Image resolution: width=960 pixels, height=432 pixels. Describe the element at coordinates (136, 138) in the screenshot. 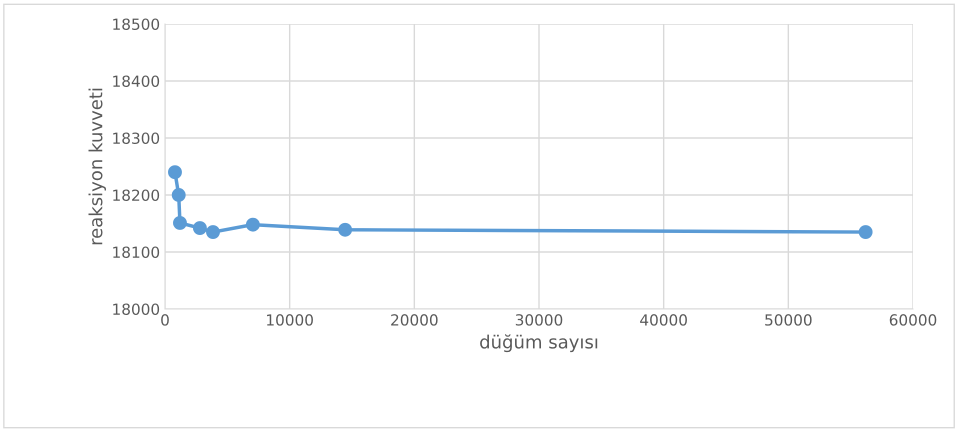

I see `y-tick-label: 18300` at that location.